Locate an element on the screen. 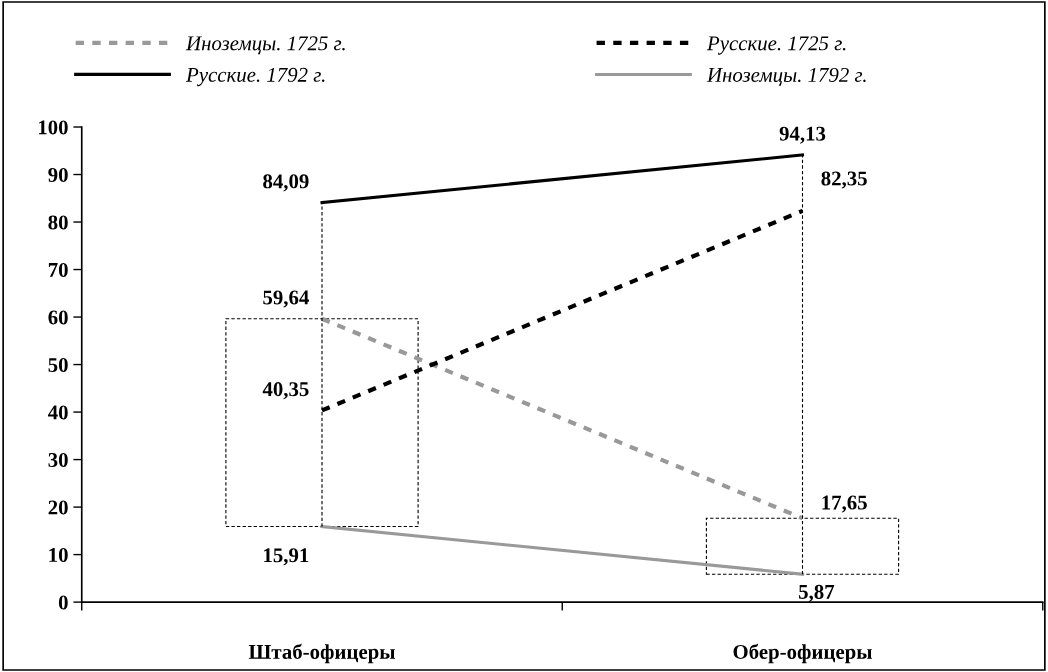 Image resolution: width=1048 pixels, height=672 pixels. y-tick-label: 80 is located at coordinates (58, 222).